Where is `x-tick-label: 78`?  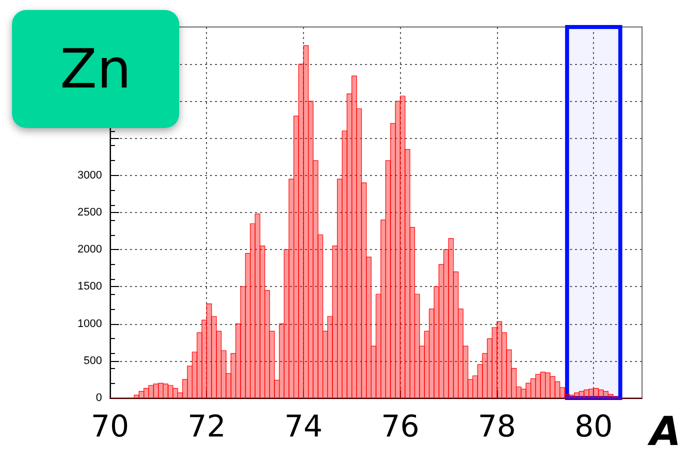 x-tick-label: 78 is located at coordinates (497, 427).